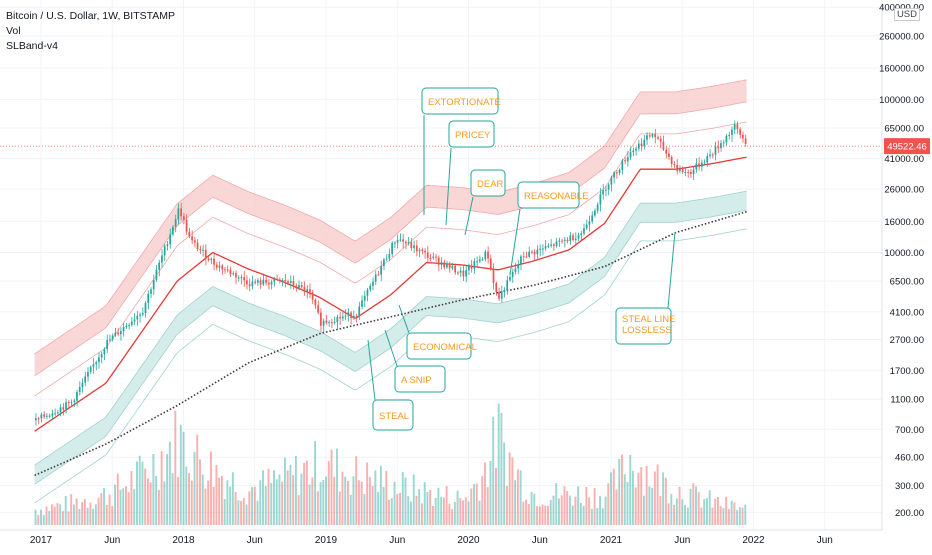  Describe the element at coordinates (909, 513) in the screenshot. I see `price-tick-label: 200.00` at that location.